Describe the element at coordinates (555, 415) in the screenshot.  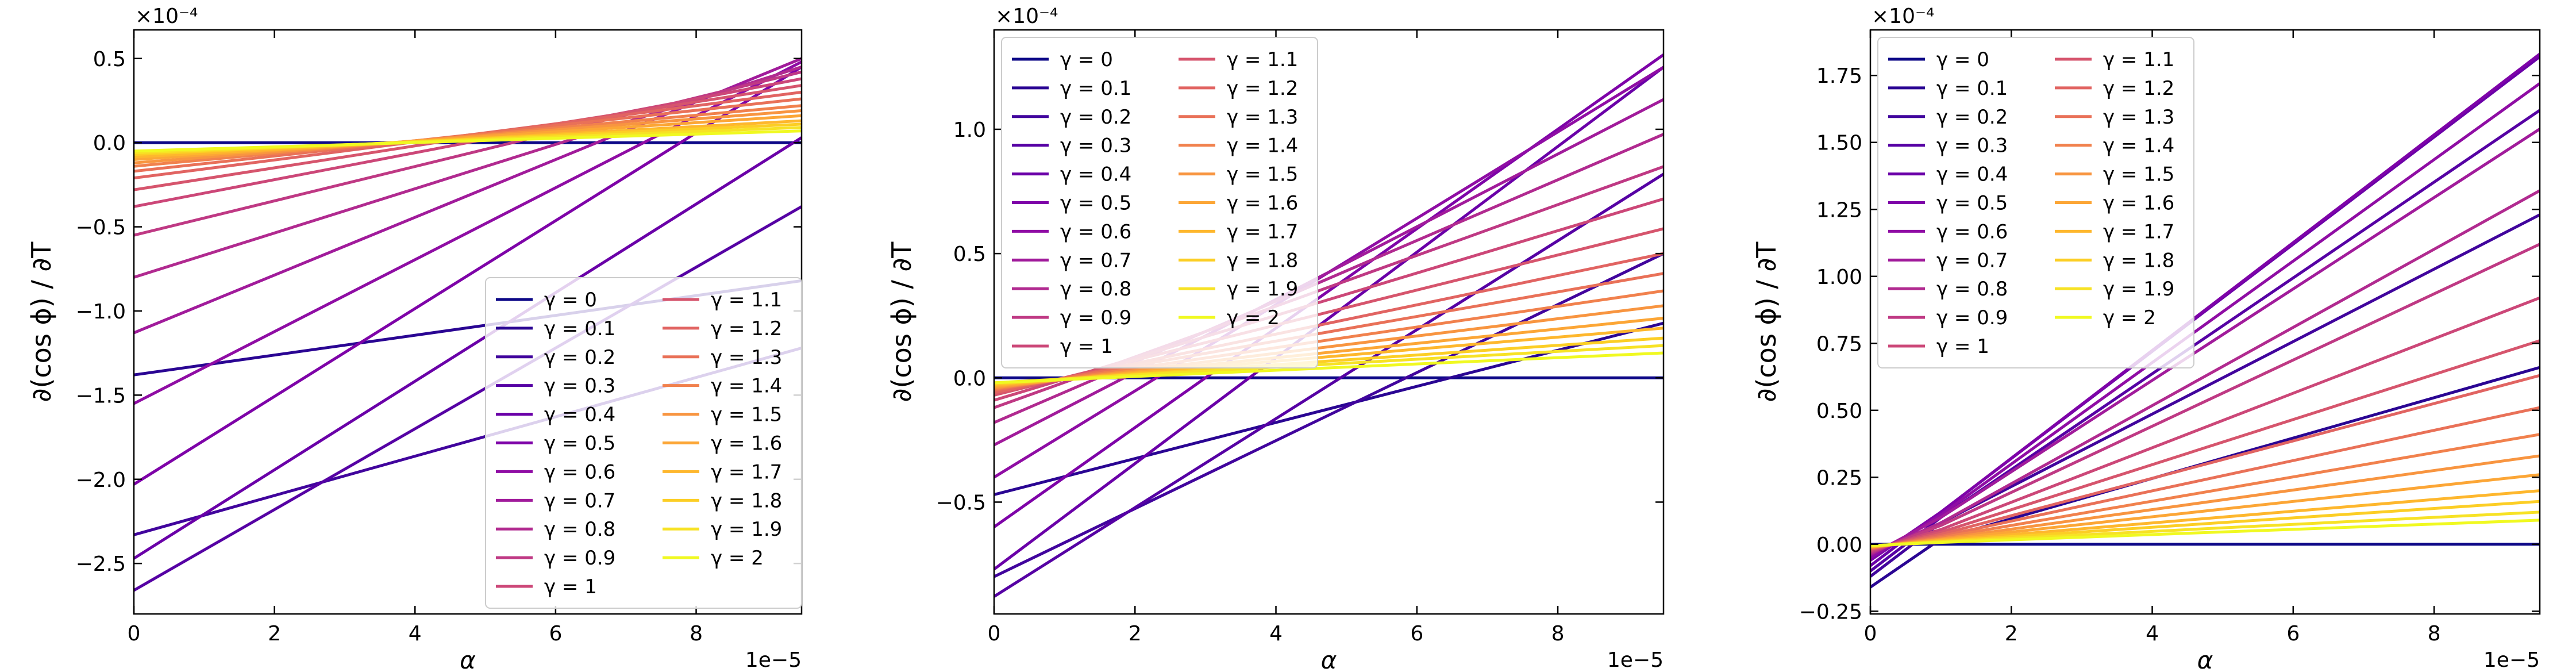
I see `legend-item: γ = 0.4` at that location.